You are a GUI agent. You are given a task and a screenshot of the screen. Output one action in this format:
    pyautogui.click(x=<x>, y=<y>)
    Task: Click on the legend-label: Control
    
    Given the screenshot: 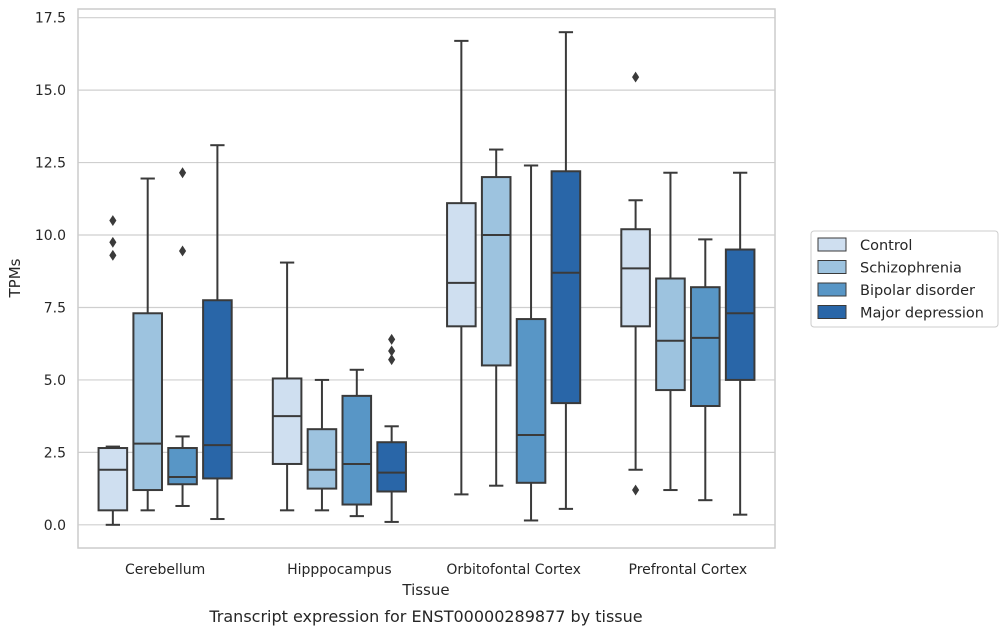 What is the action you would take?
    pyautogui.click(x=886, y=246)
    